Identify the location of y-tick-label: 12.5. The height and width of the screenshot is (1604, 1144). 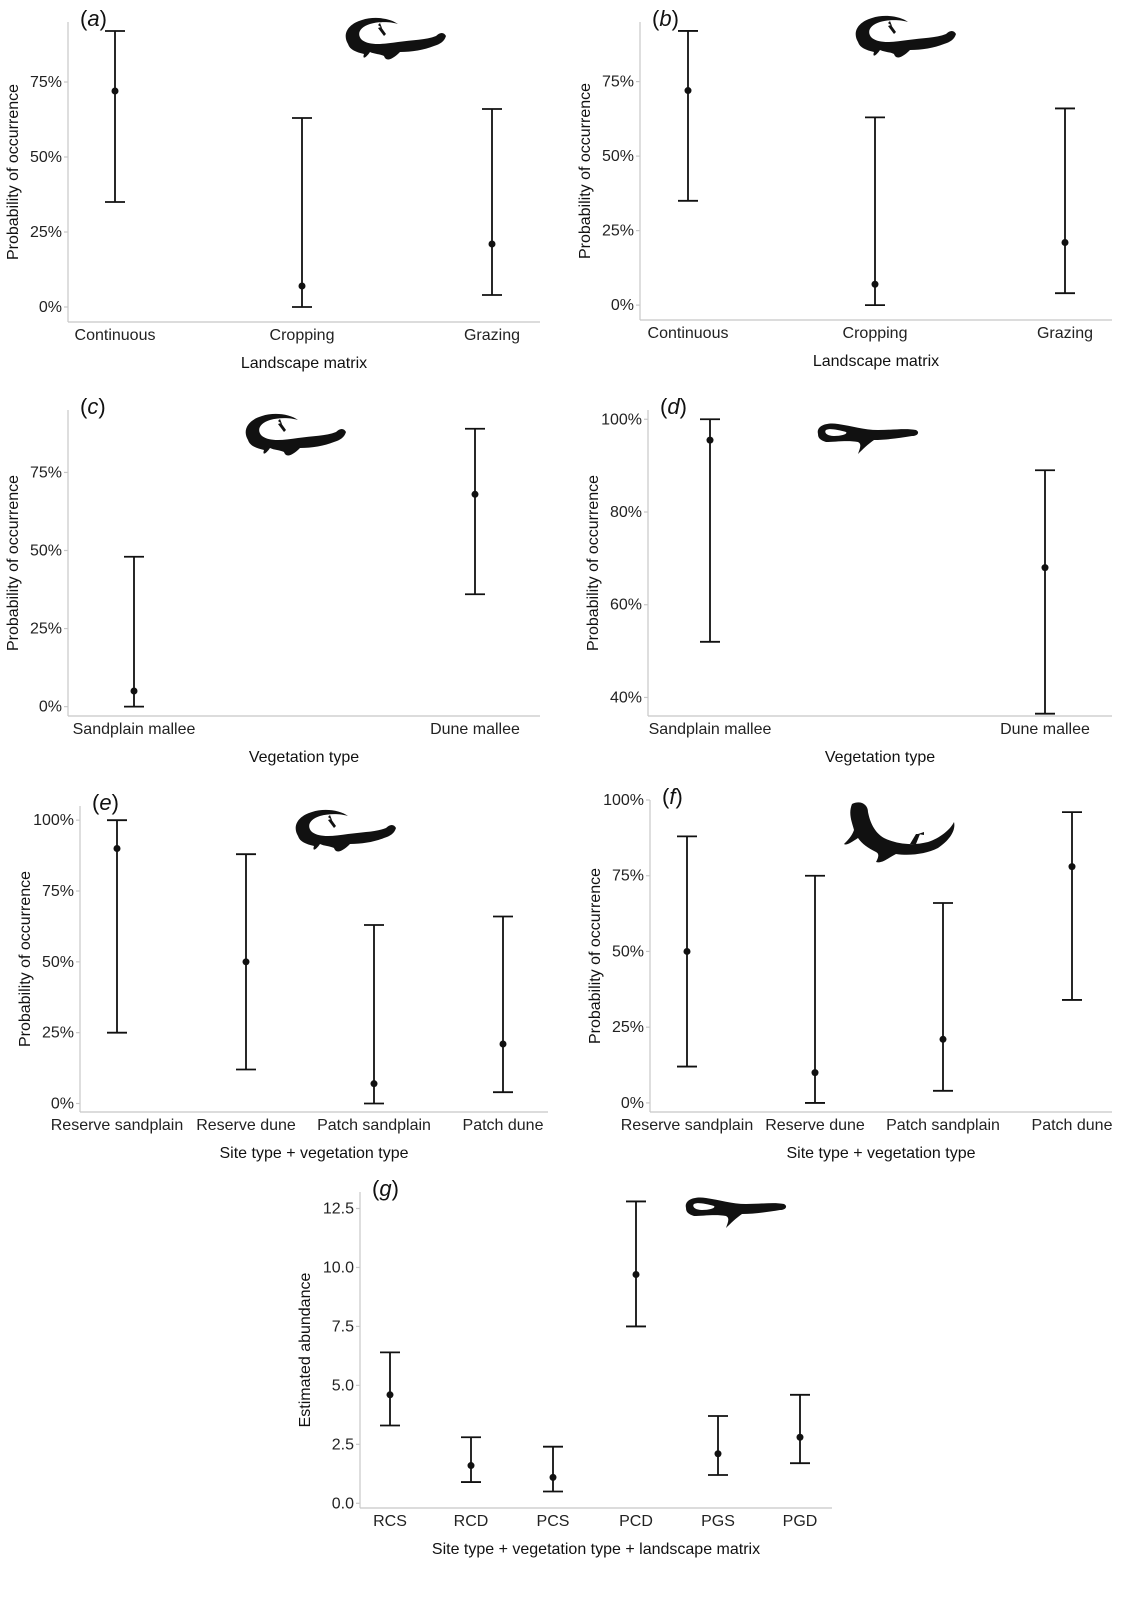
(338, 1209).